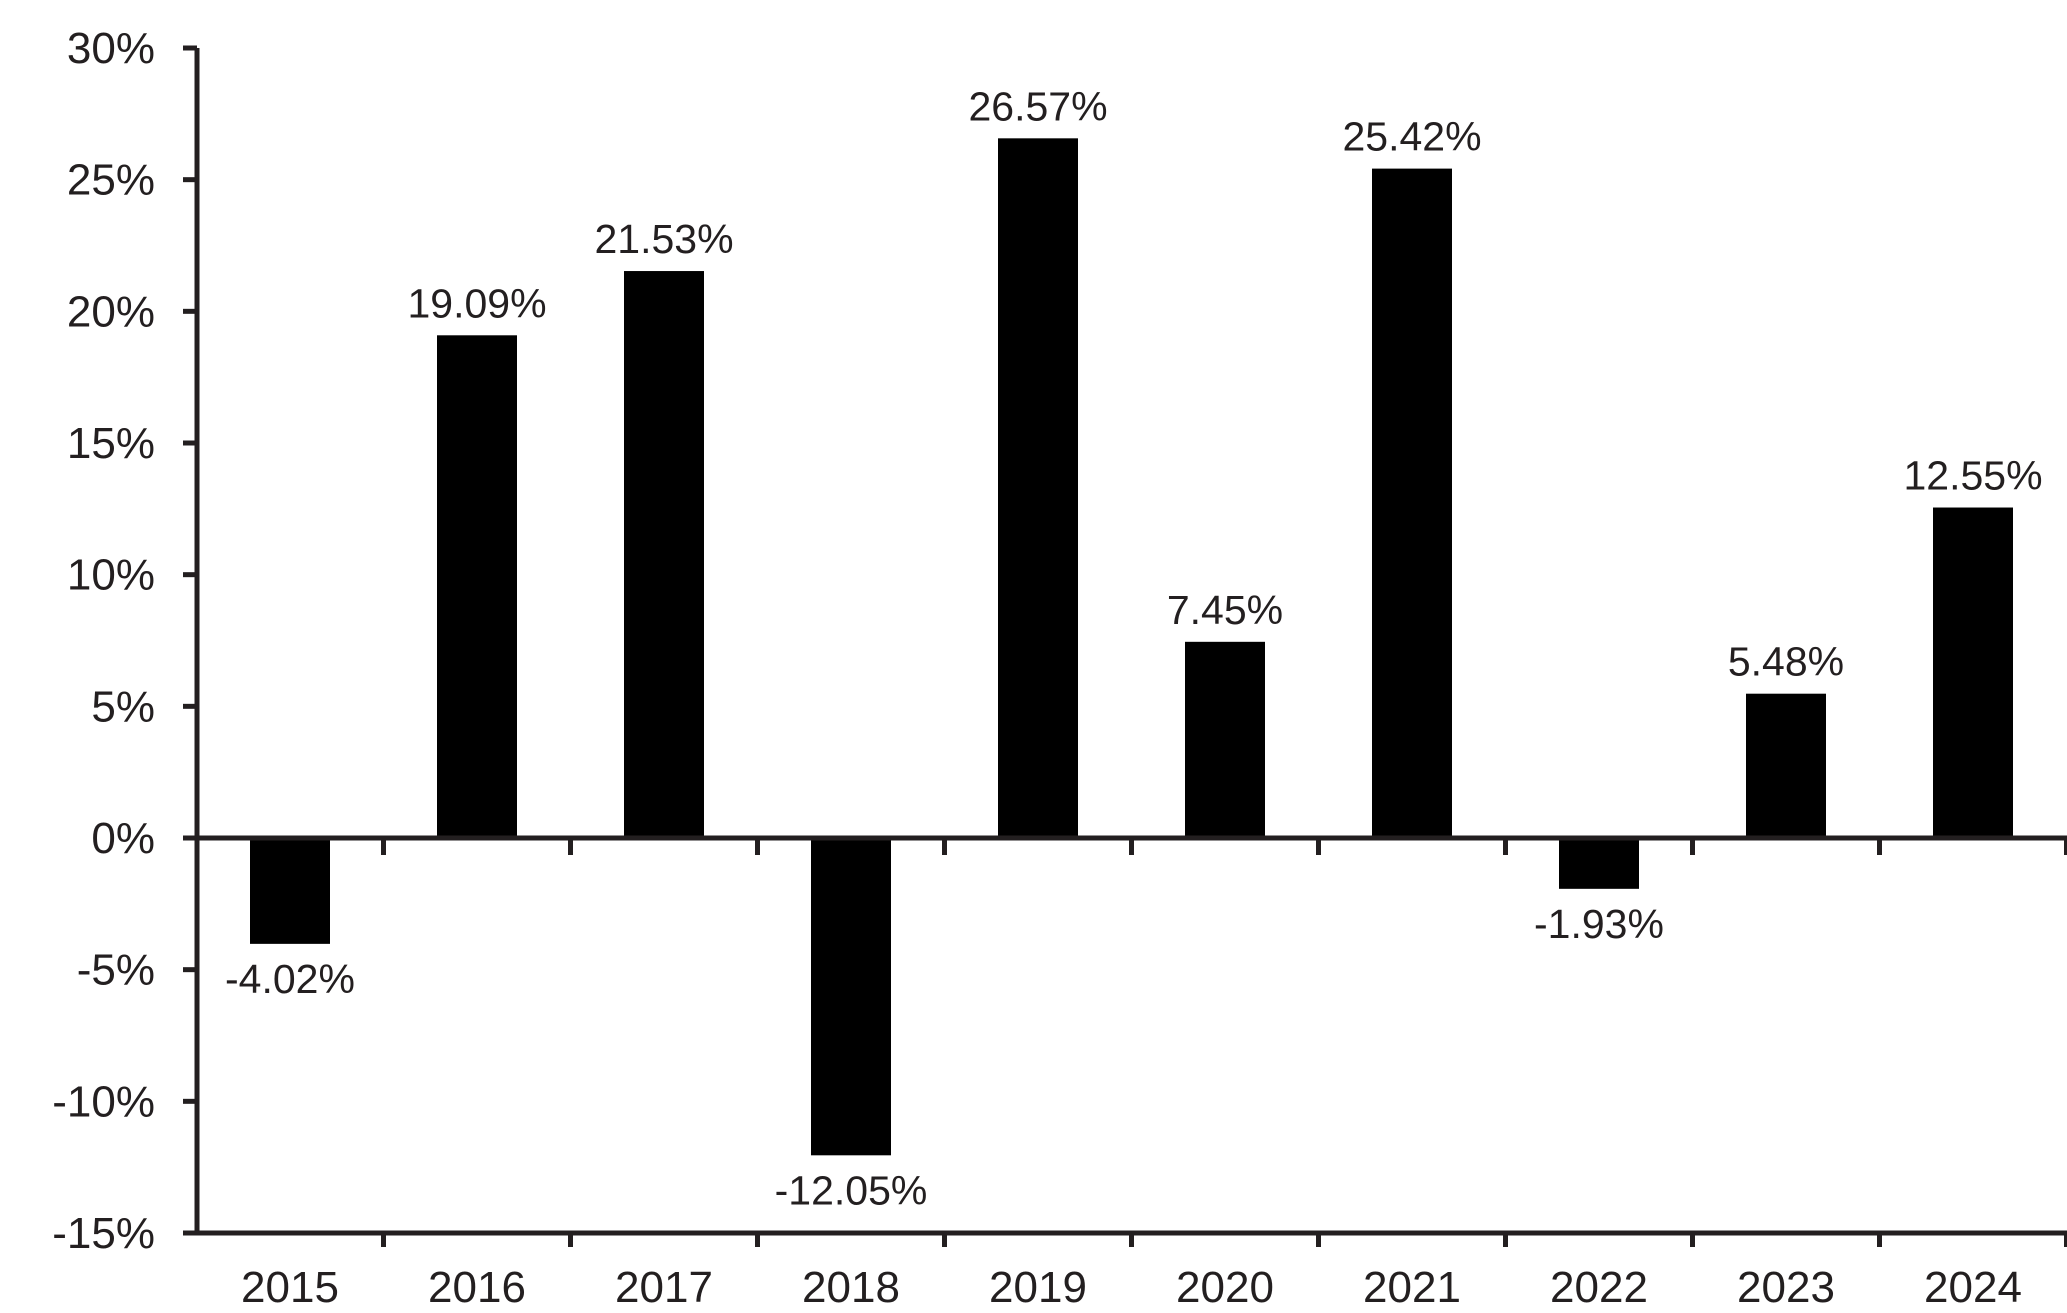 Image resolution: width=2067 pixels, height=1313 pixels. What do you see at coordinates (111, 48) in the screenshot?
I see `y-tick-label: 30%` at bounding box center [111, 48].